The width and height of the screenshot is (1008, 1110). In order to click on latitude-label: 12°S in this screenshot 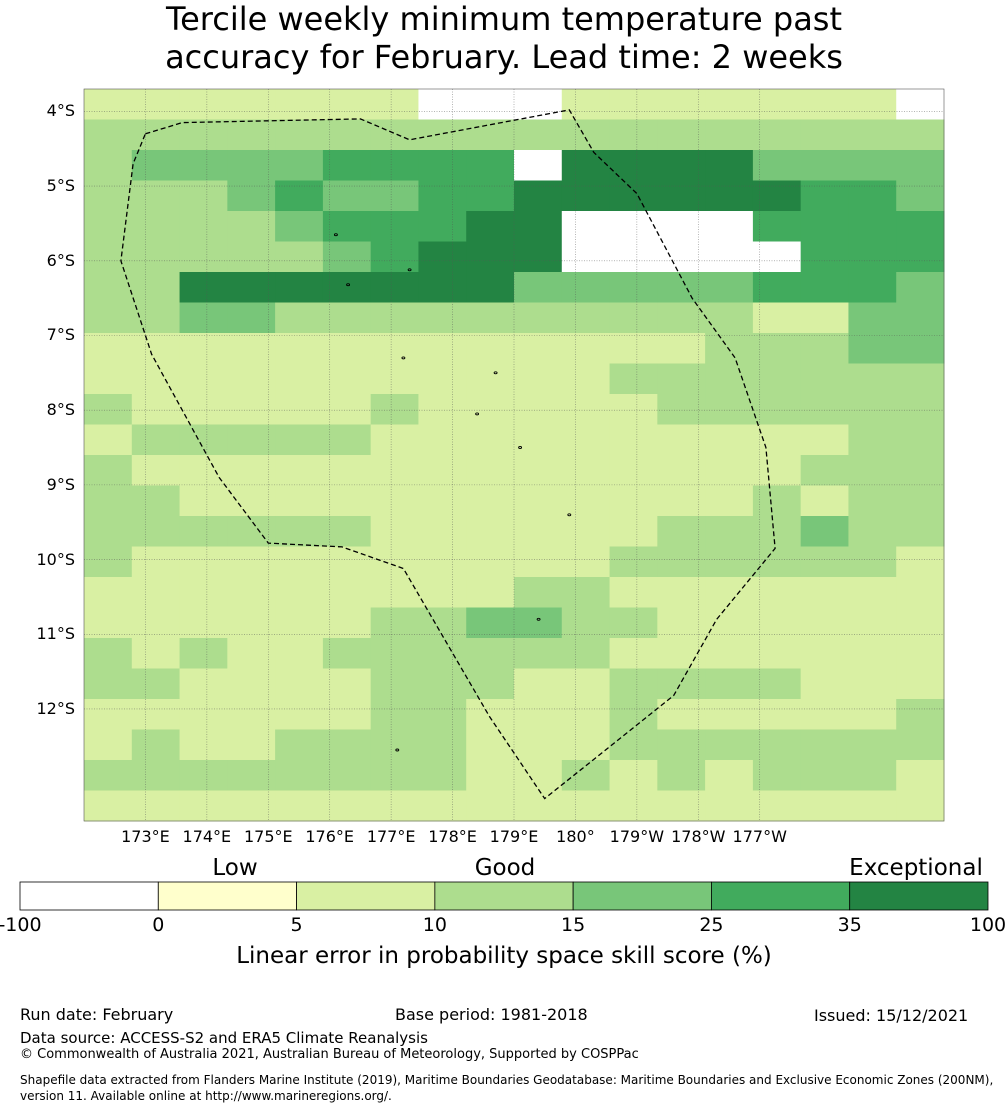, I will do `click(55, 708)`.